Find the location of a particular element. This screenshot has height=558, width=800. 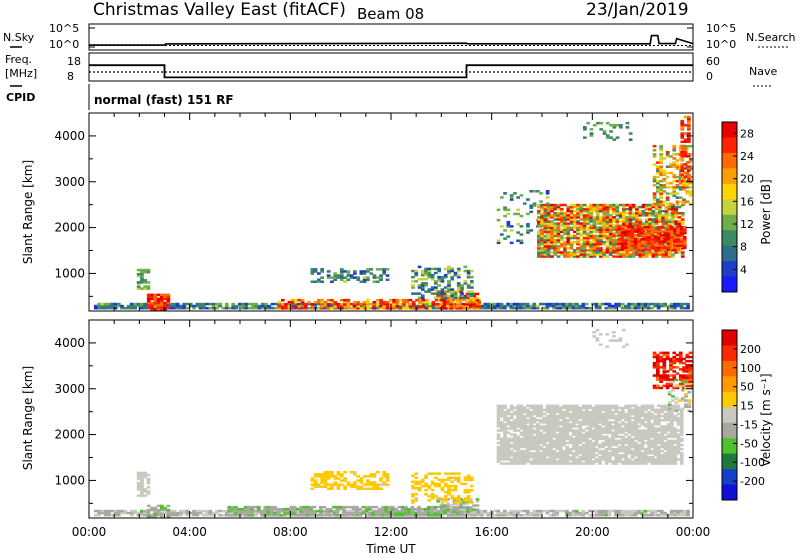

colorbar-swatch is located at coordinates (729, 130).